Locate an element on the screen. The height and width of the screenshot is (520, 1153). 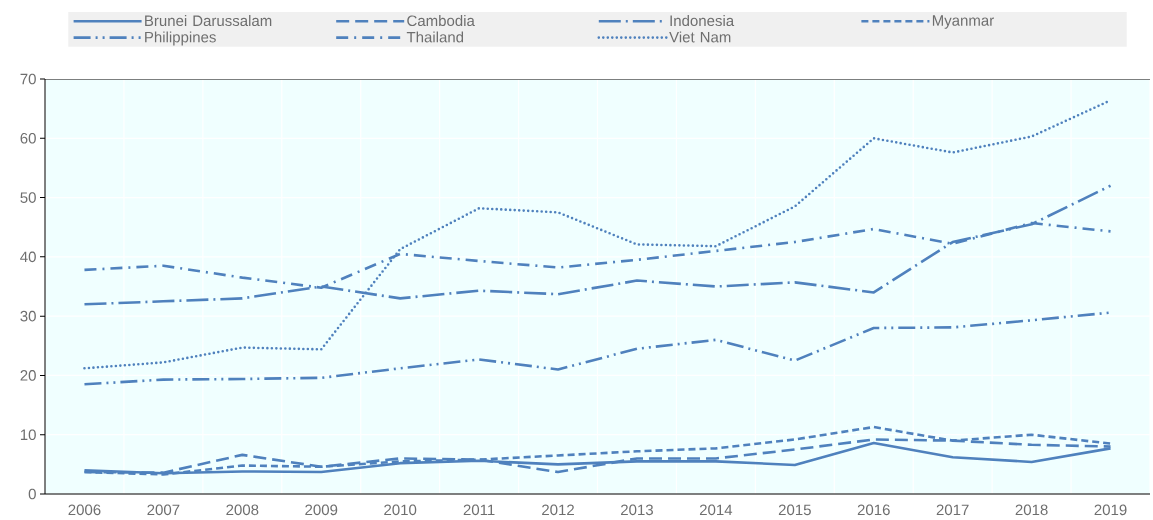
legend-label: Philippines is located at coordinates (180, 38).